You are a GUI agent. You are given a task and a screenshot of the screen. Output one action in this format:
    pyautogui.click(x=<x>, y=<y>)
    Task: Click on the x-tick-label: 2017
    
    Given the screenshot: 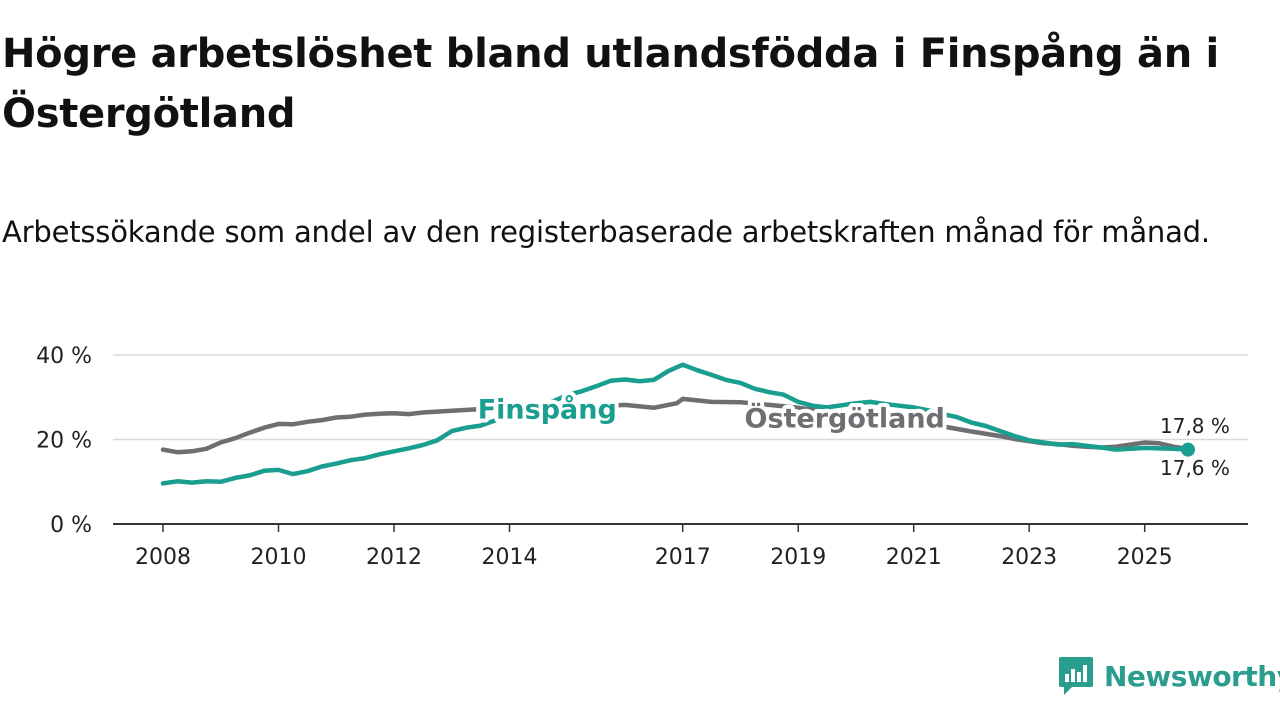 What is the action you would take?
    pyautogui.click(x=683, y=557)
    